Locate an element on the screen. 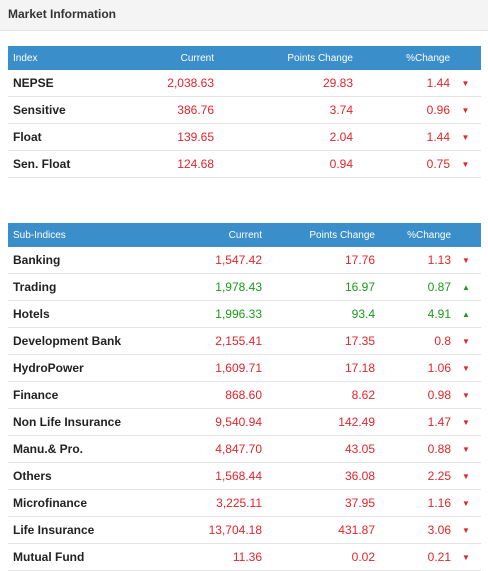 The width and height of the screenshot is (488, 571). row-name: Development Bank is located at coordinates (83, 341).